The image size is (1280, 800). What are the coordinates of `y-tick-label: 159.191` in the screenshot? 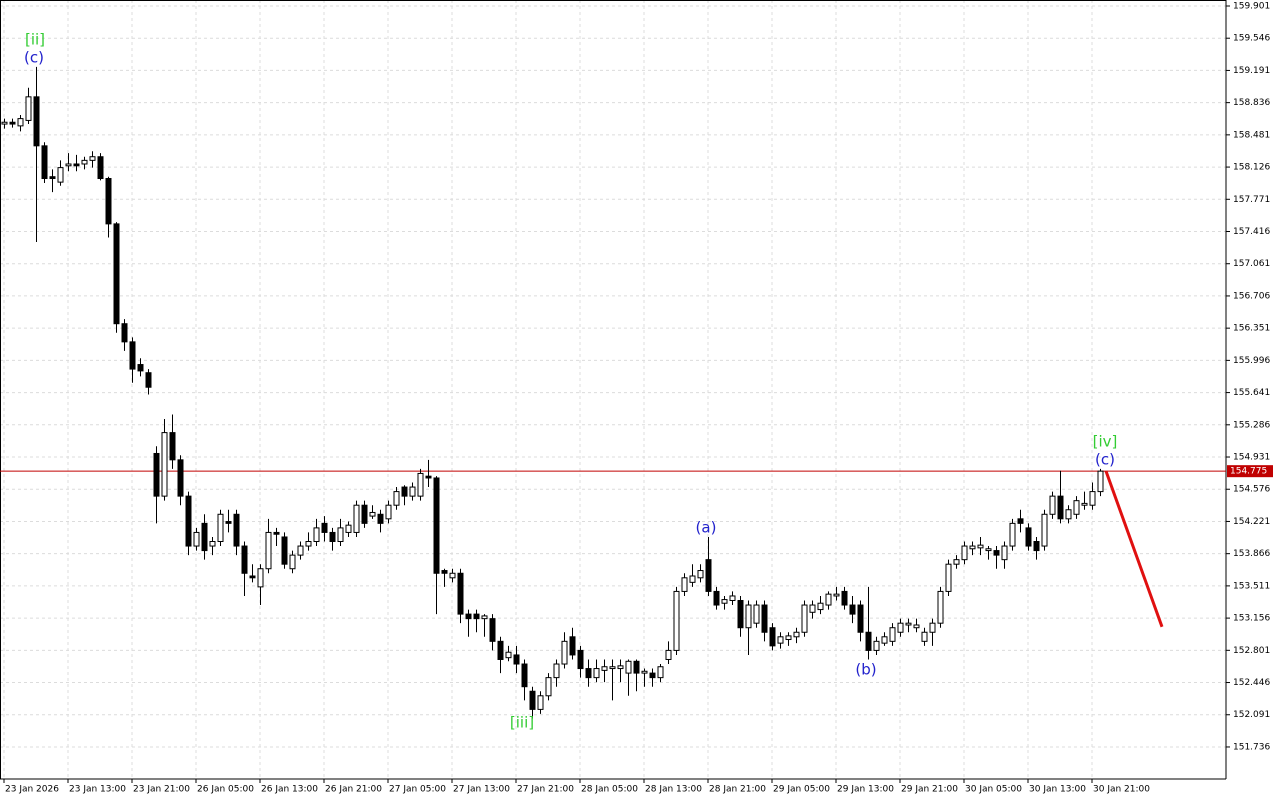 It's located at (1251, 71).